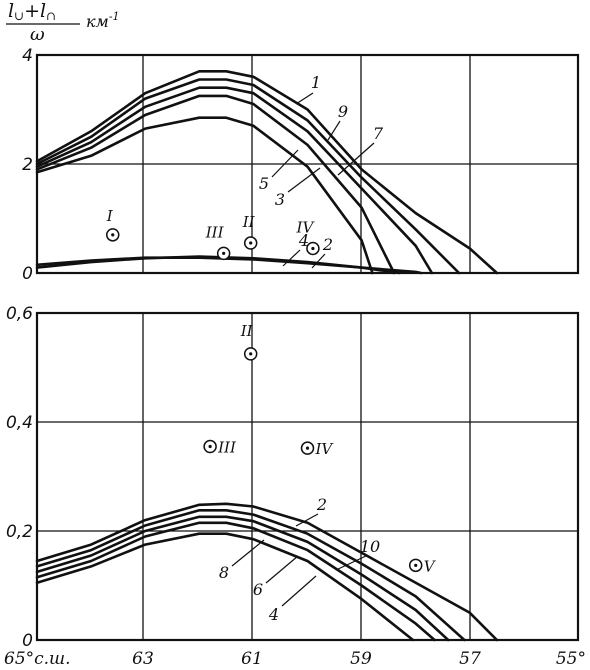 This screenshot has height=670, width=590. Describe the element at coordinates (32, 11) in the screenshot. I see `y-axis-title-numerator: l∪+l∩` at that location.